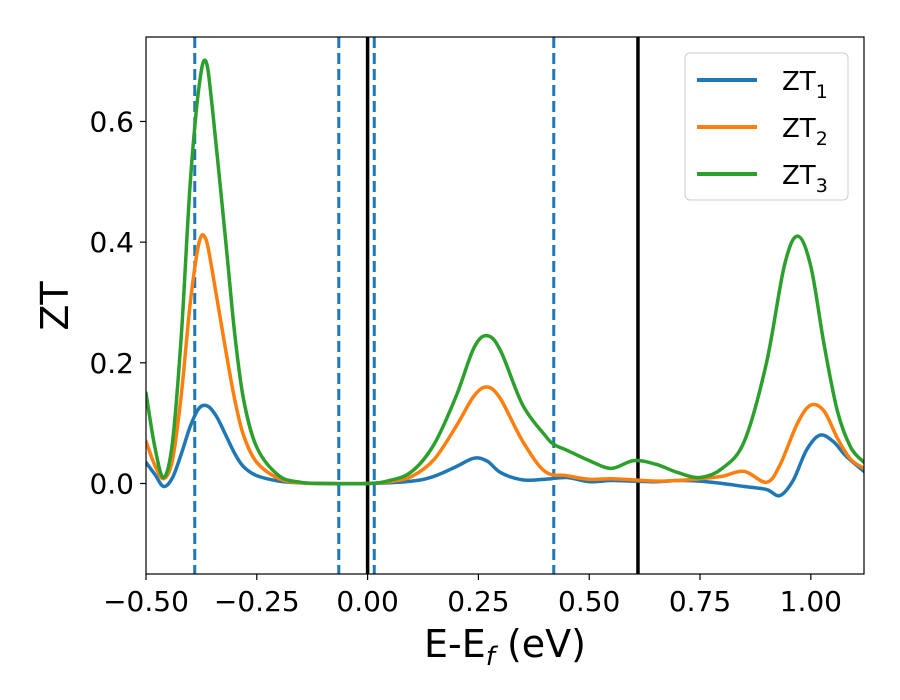 The image size is (900, 700). What do you see at coordinates (805, 132) in the screenshot?
I see `legend-label-zt2: ZT2` at bounding box center [805, 132].